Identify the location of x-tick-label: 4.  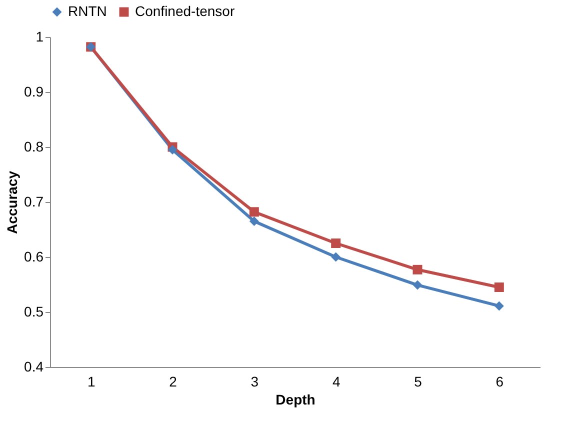
(336, 382).